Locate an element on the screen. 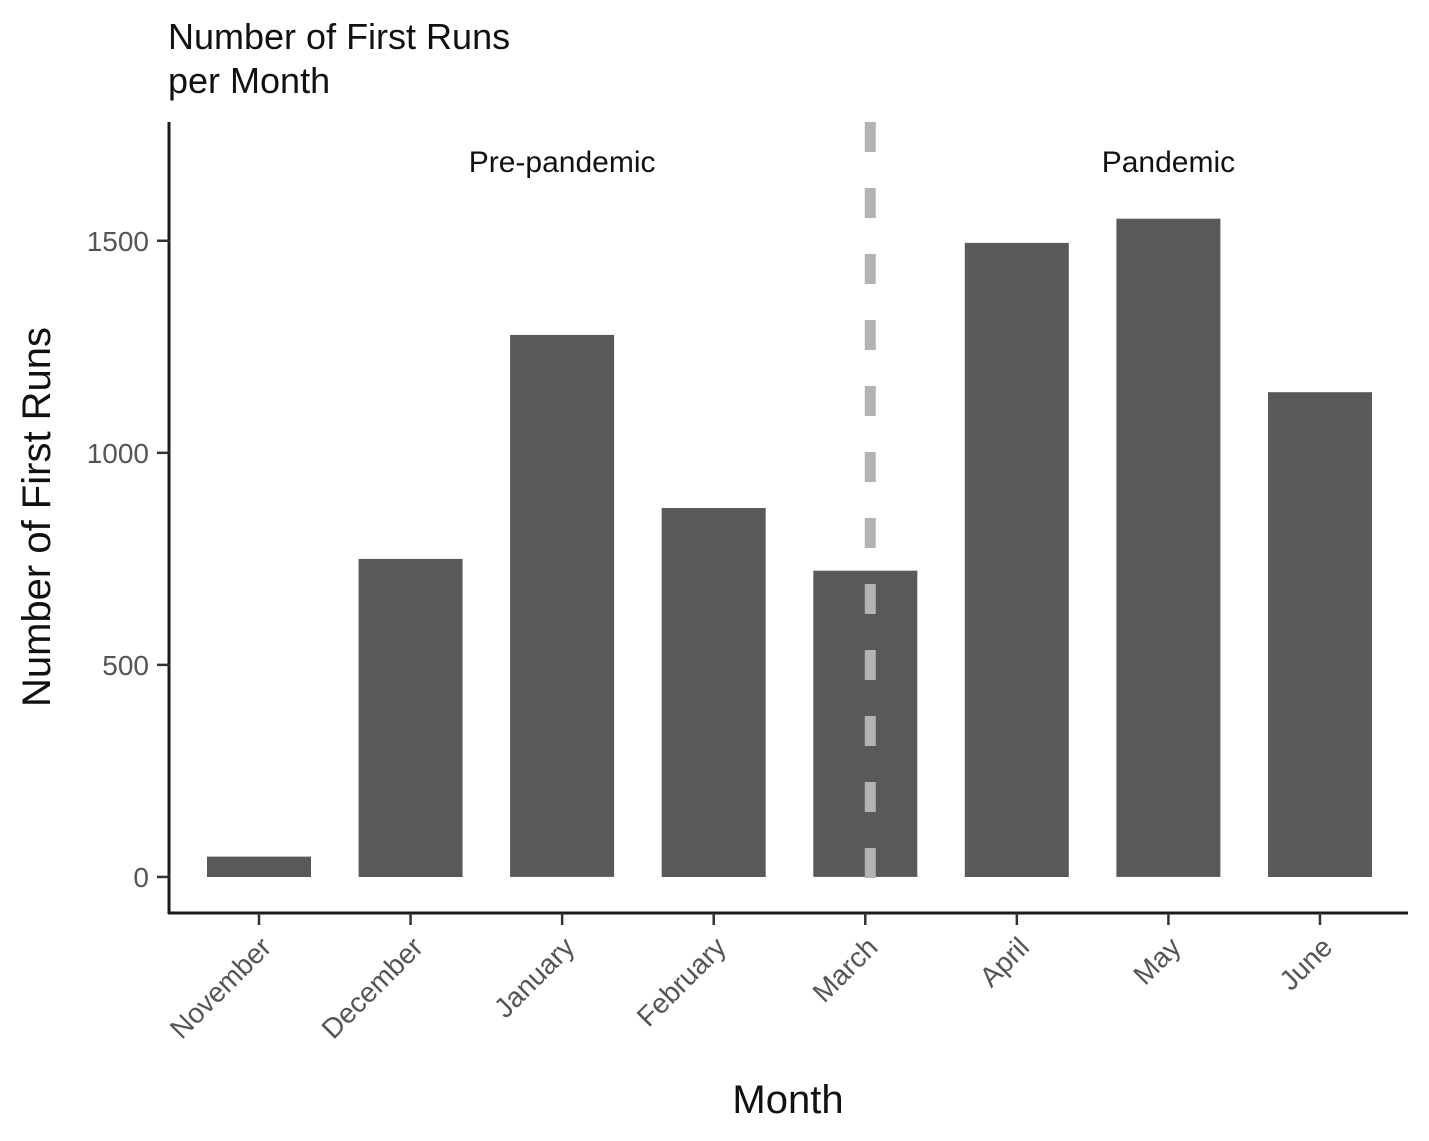 This screenshot has width=1429, height=1141. y-axis-title: Number of First Runs is located at coordinates (37, 517).